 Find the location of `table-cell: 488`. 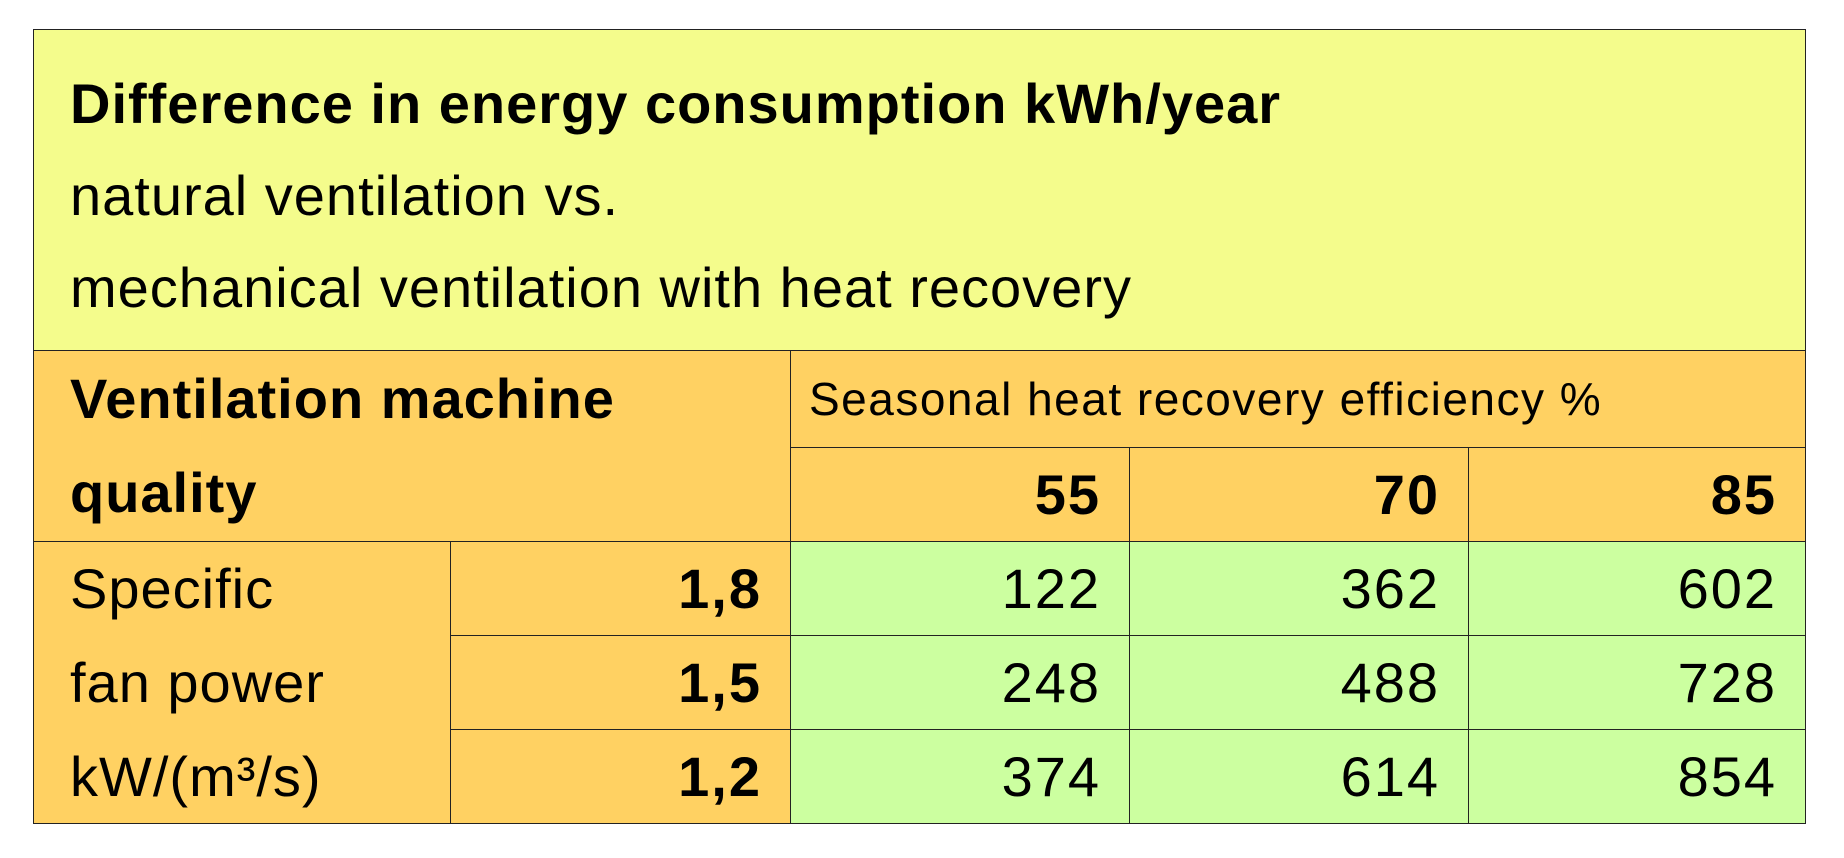

table-cell: 488 is located at coordinates (1299, 683).